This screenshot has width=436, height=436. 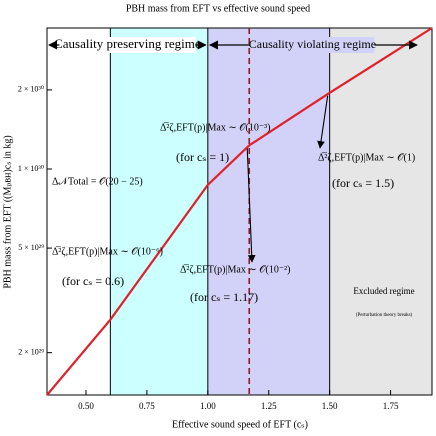 I want to click on regime-label: Causality violating regime, so click(x=312, y=44).